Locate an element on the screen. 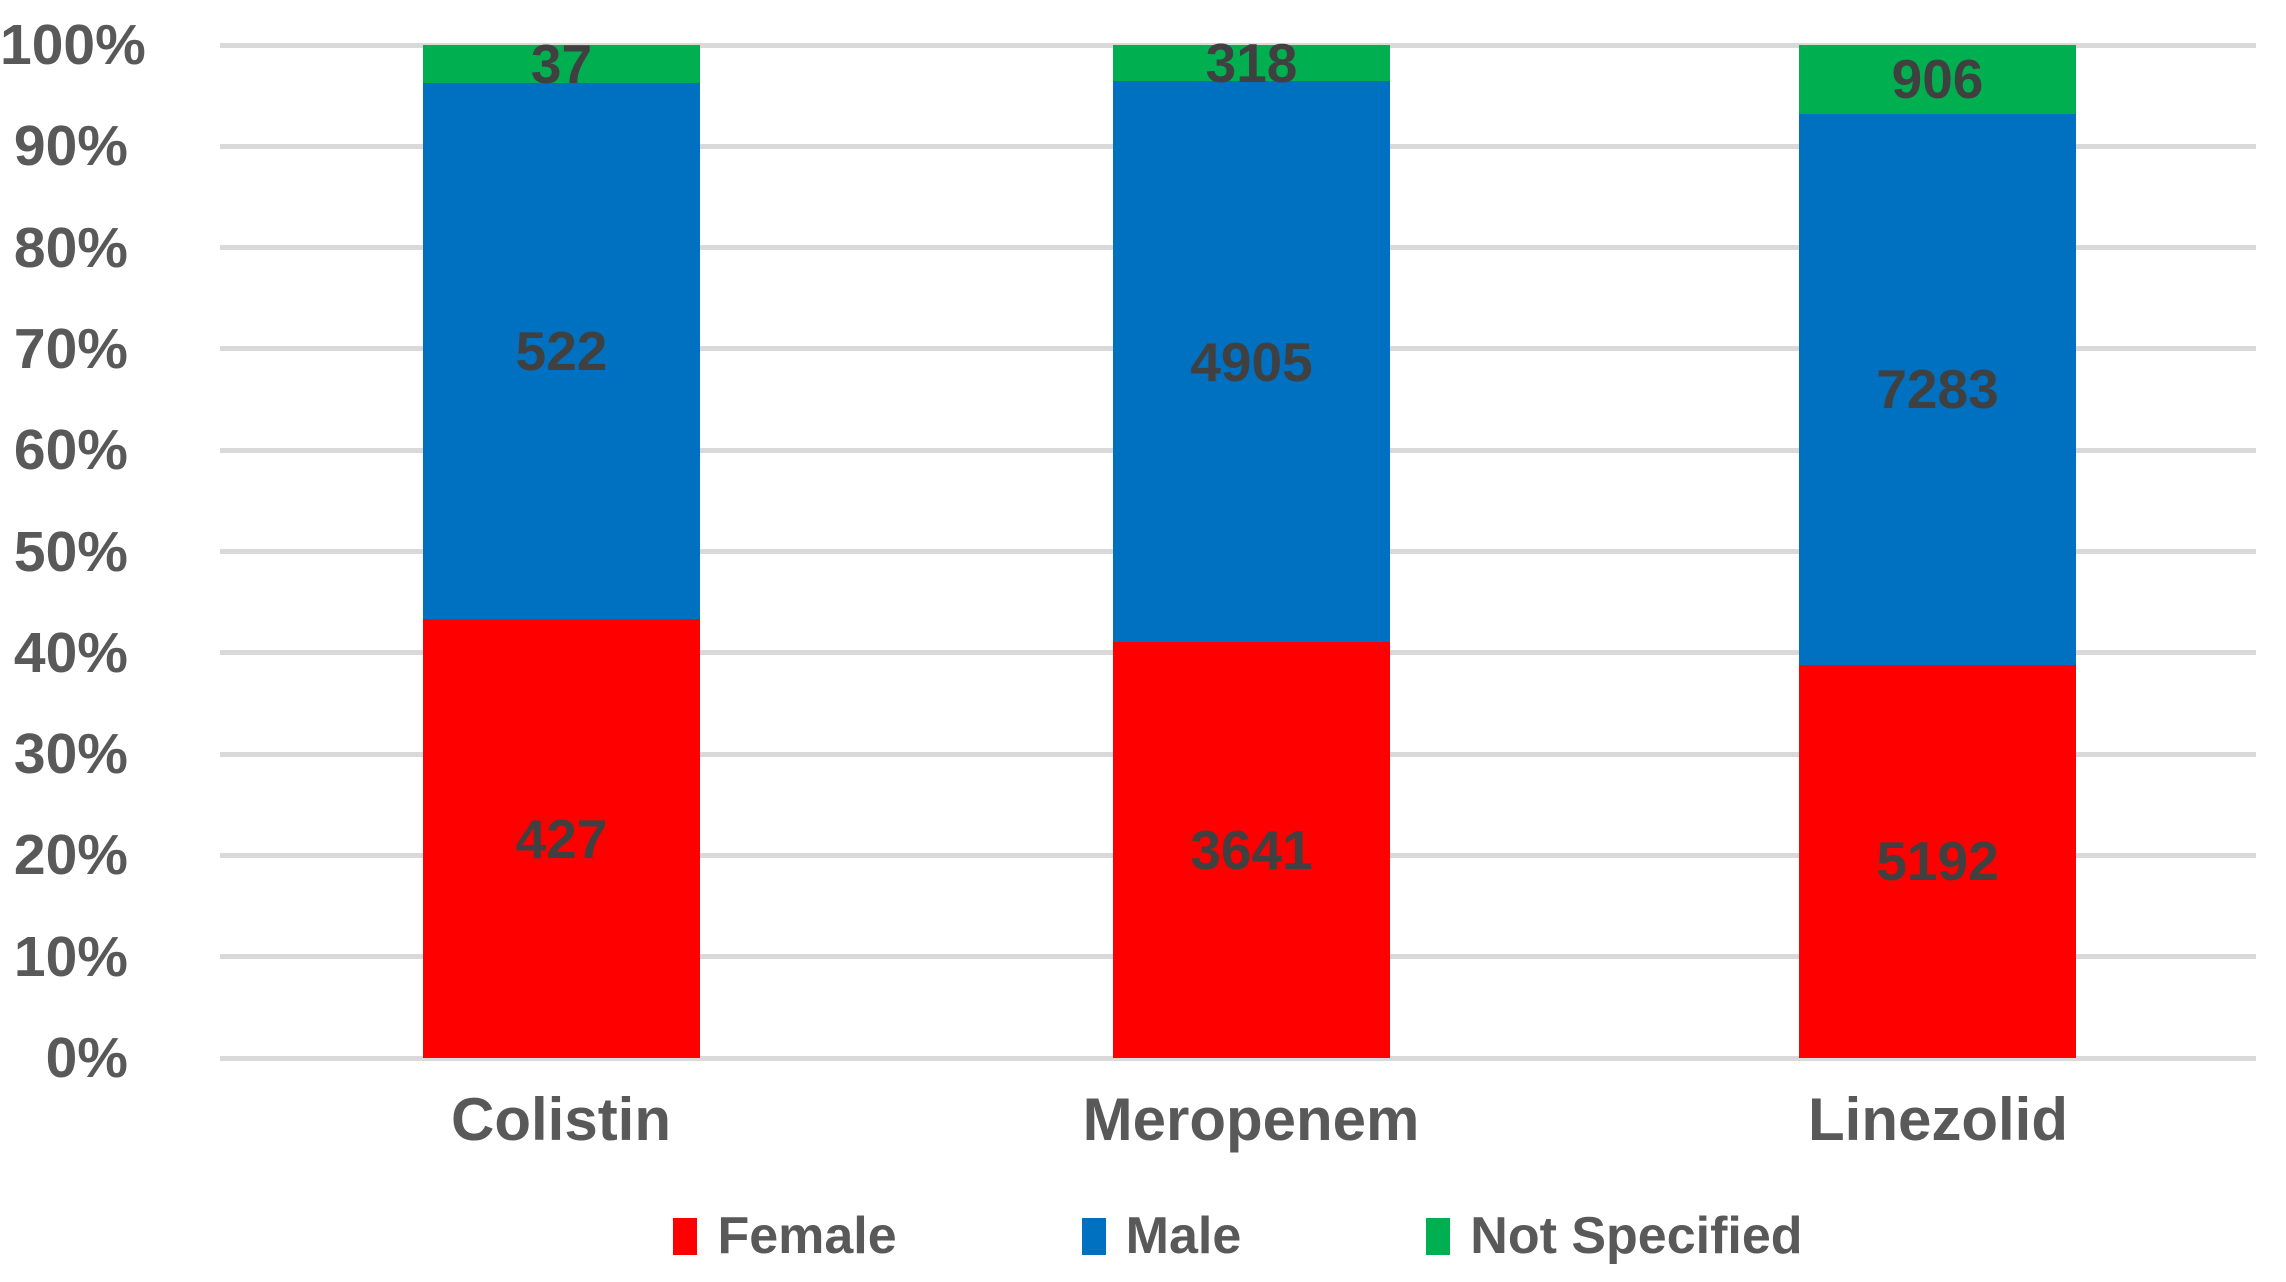 This screenshot has width=2286, height=1282. category-label-text: Meropenem is located at coordinates (1251, 1119).